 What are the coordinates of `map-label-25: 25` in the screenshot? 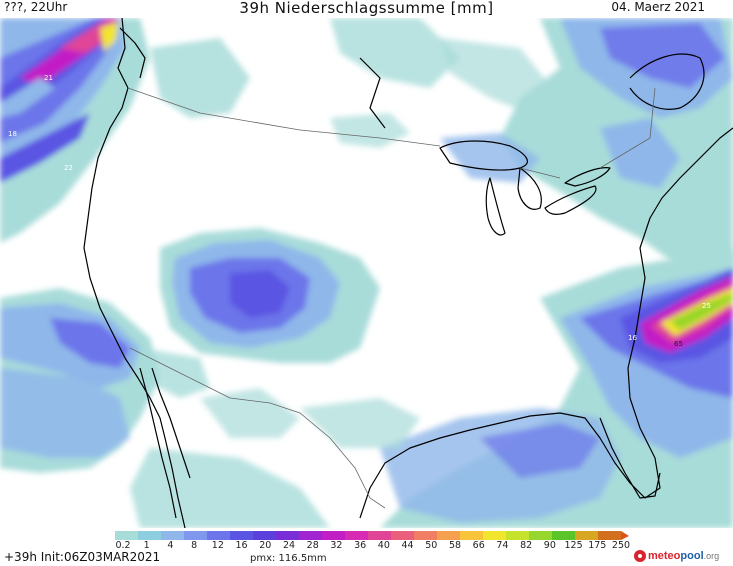 It's located at (706, 306).